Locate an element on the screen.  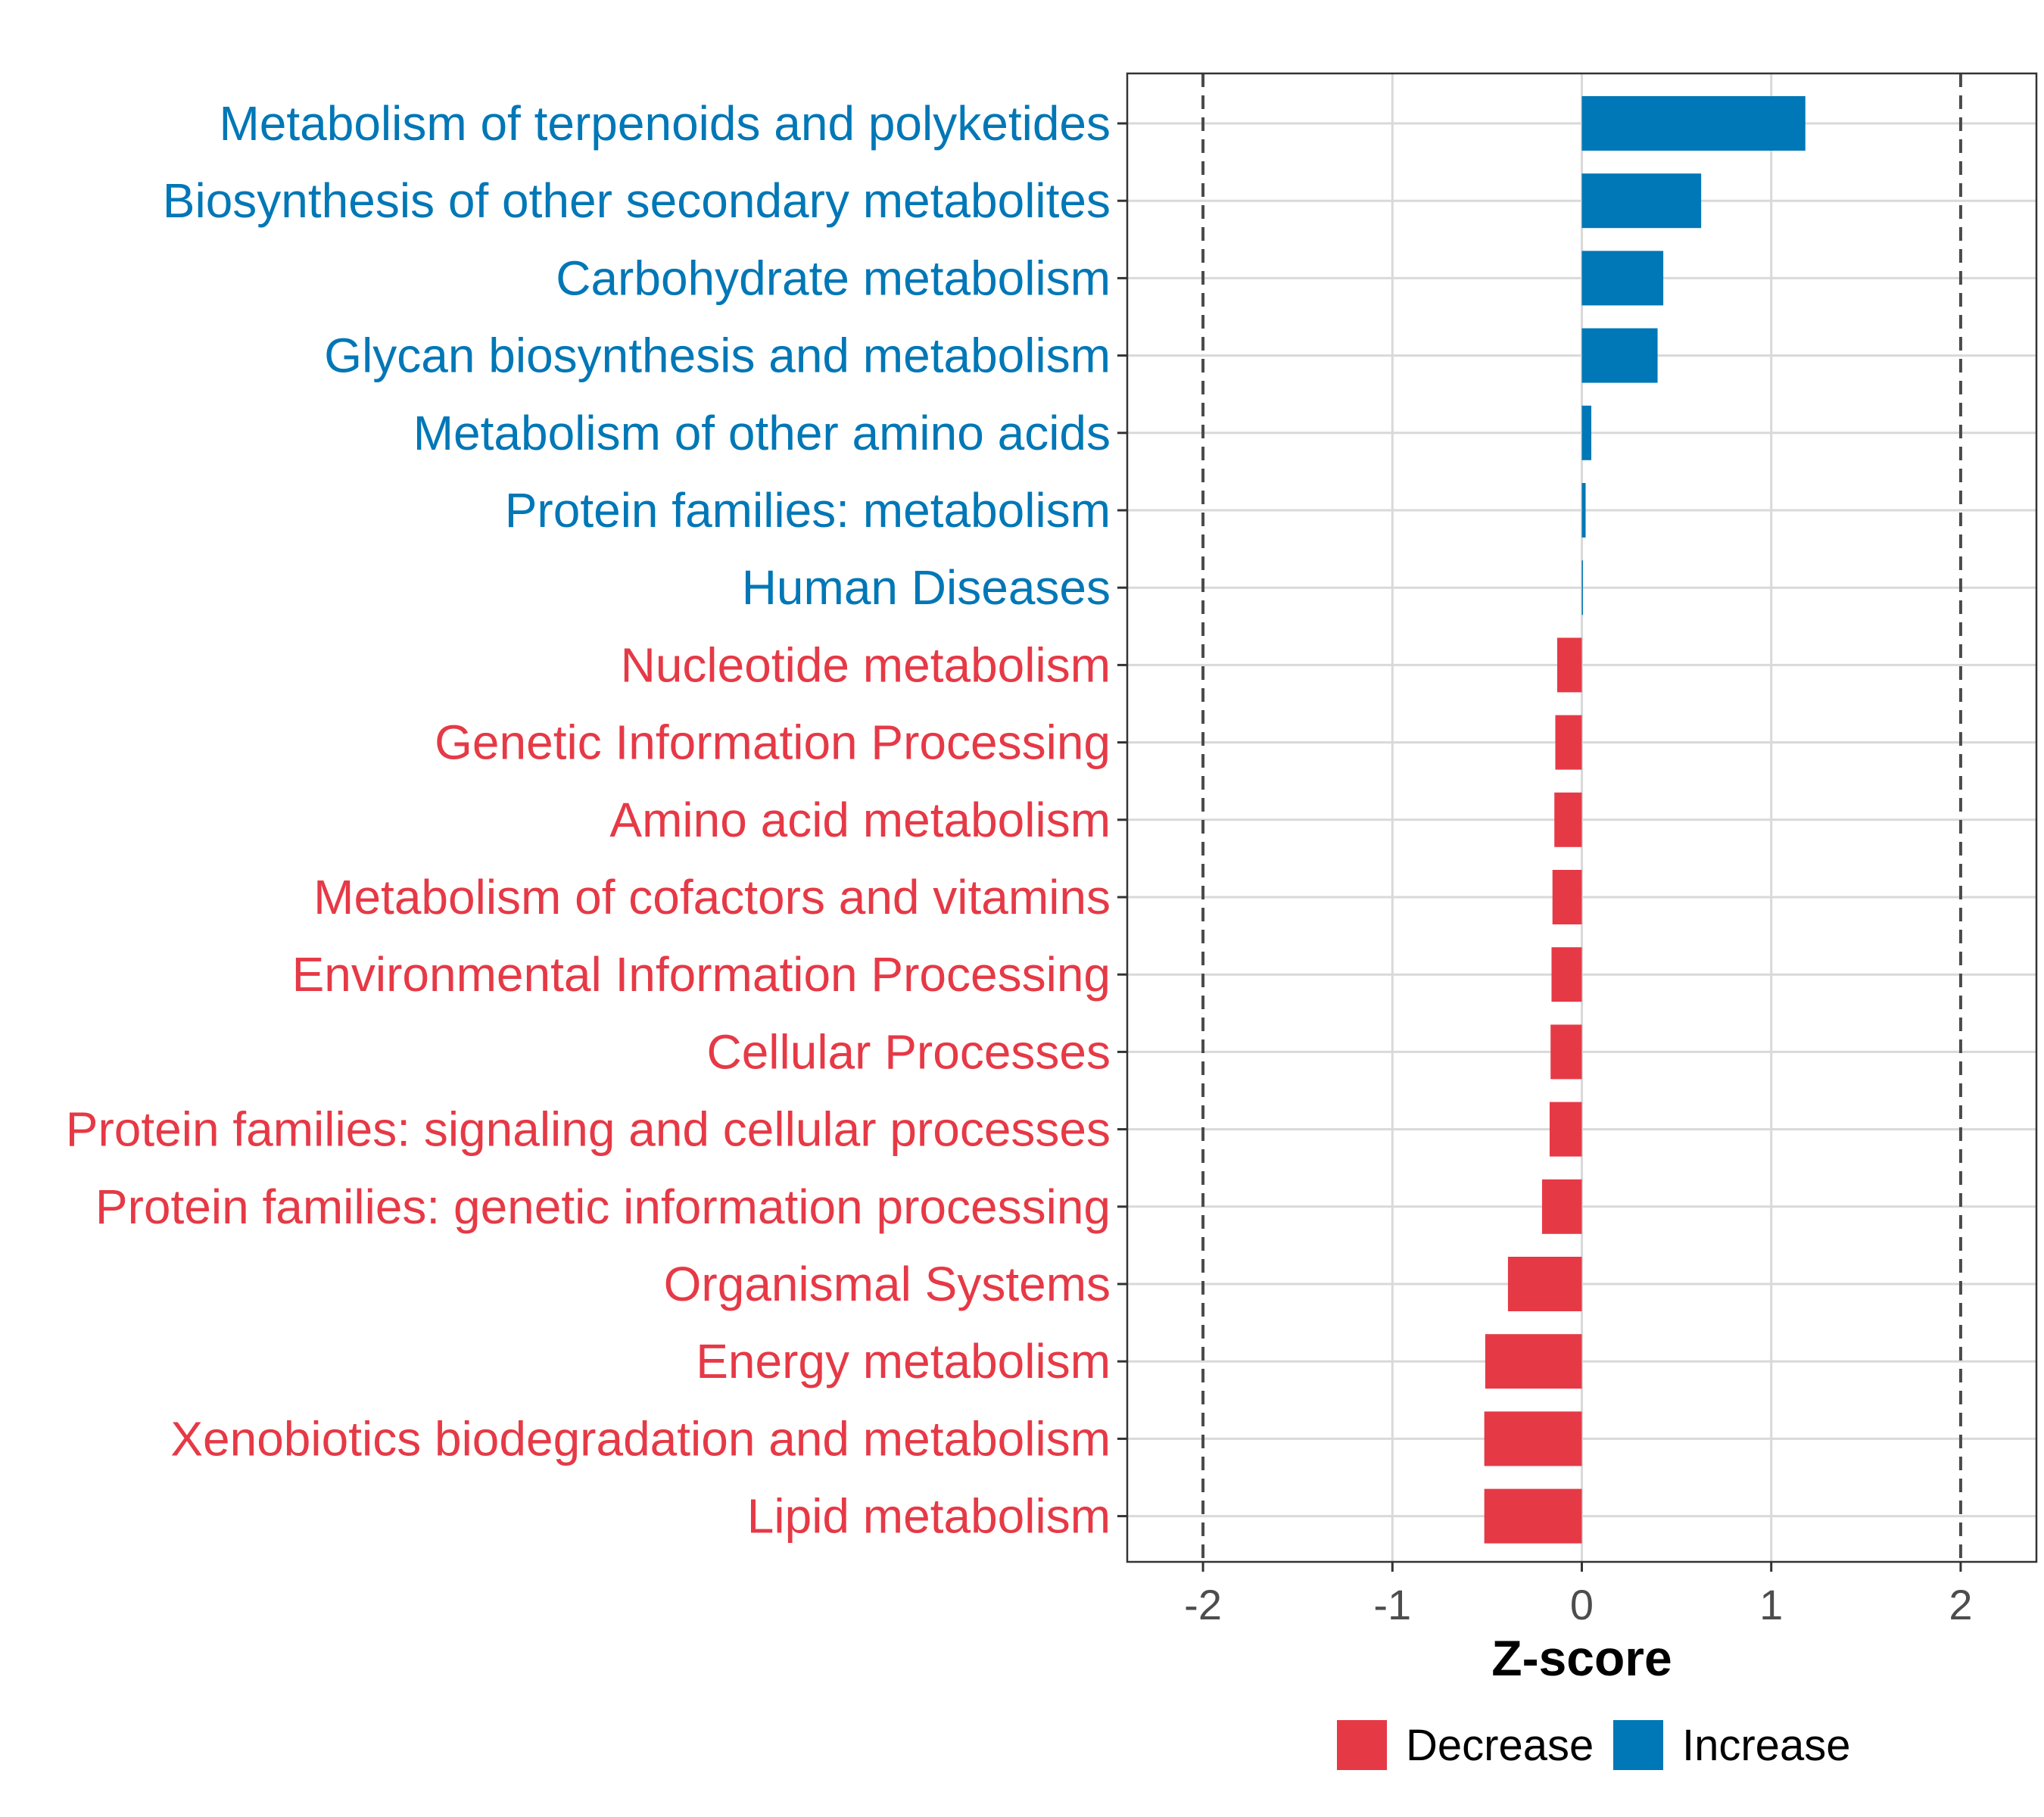
category-label: Amino acid metabolism is located at coordinates (860, 820).